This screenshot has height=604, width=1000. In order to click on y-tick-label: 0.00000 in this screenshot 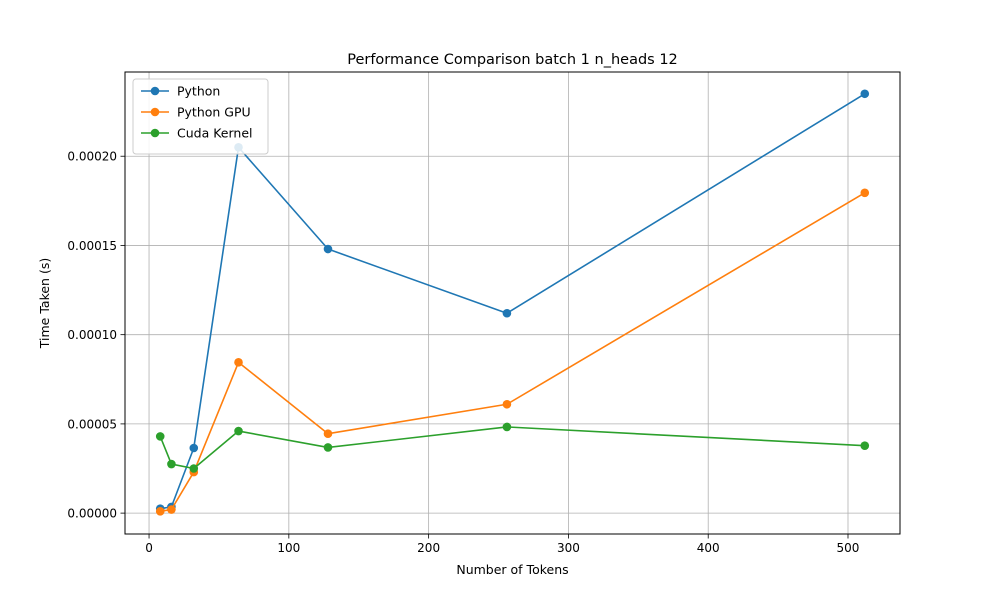, I will do `click(92, 514)`.